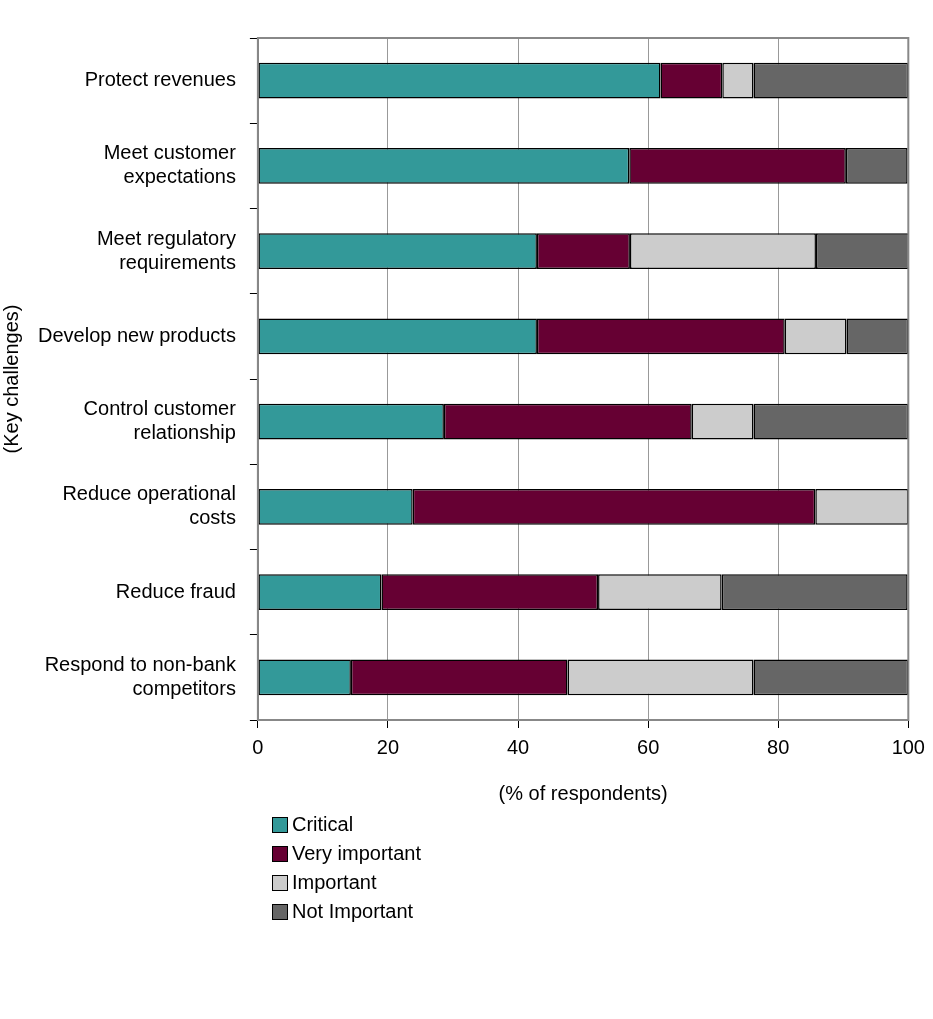 This screenshot has height=1019, width=933. I want to click on legend-label: Very important, so click(356, 853).